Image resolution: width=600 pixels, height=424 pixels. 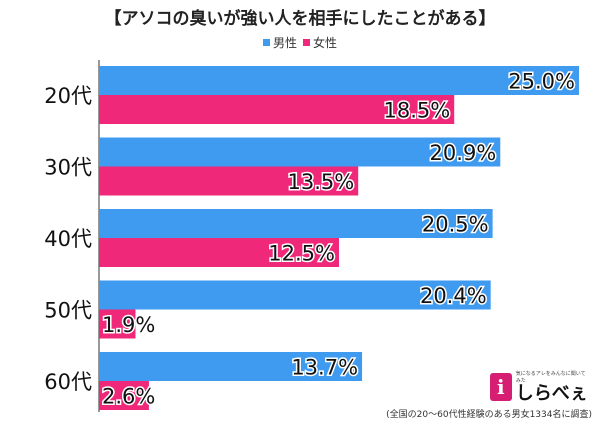 I want to click on legend-item-male: 男性, so click(x=279, y=42).